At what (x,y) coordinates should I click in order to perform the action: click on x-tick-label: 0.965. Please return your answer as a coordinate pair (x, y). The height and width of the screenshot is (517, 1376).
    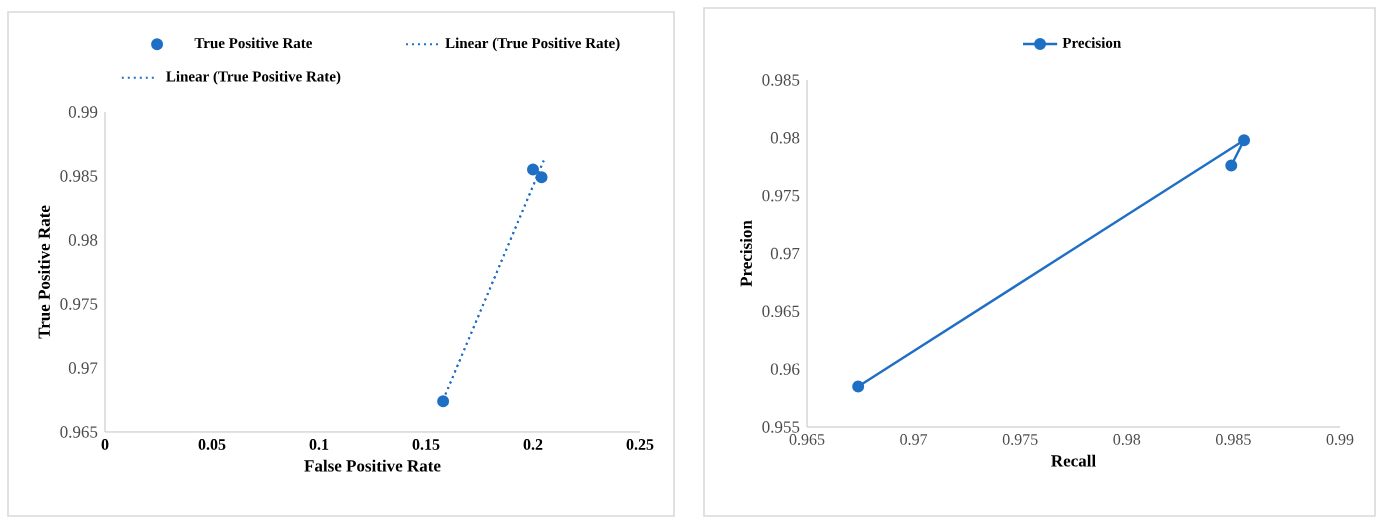
    Looking at the image, I should click on (807, 439).